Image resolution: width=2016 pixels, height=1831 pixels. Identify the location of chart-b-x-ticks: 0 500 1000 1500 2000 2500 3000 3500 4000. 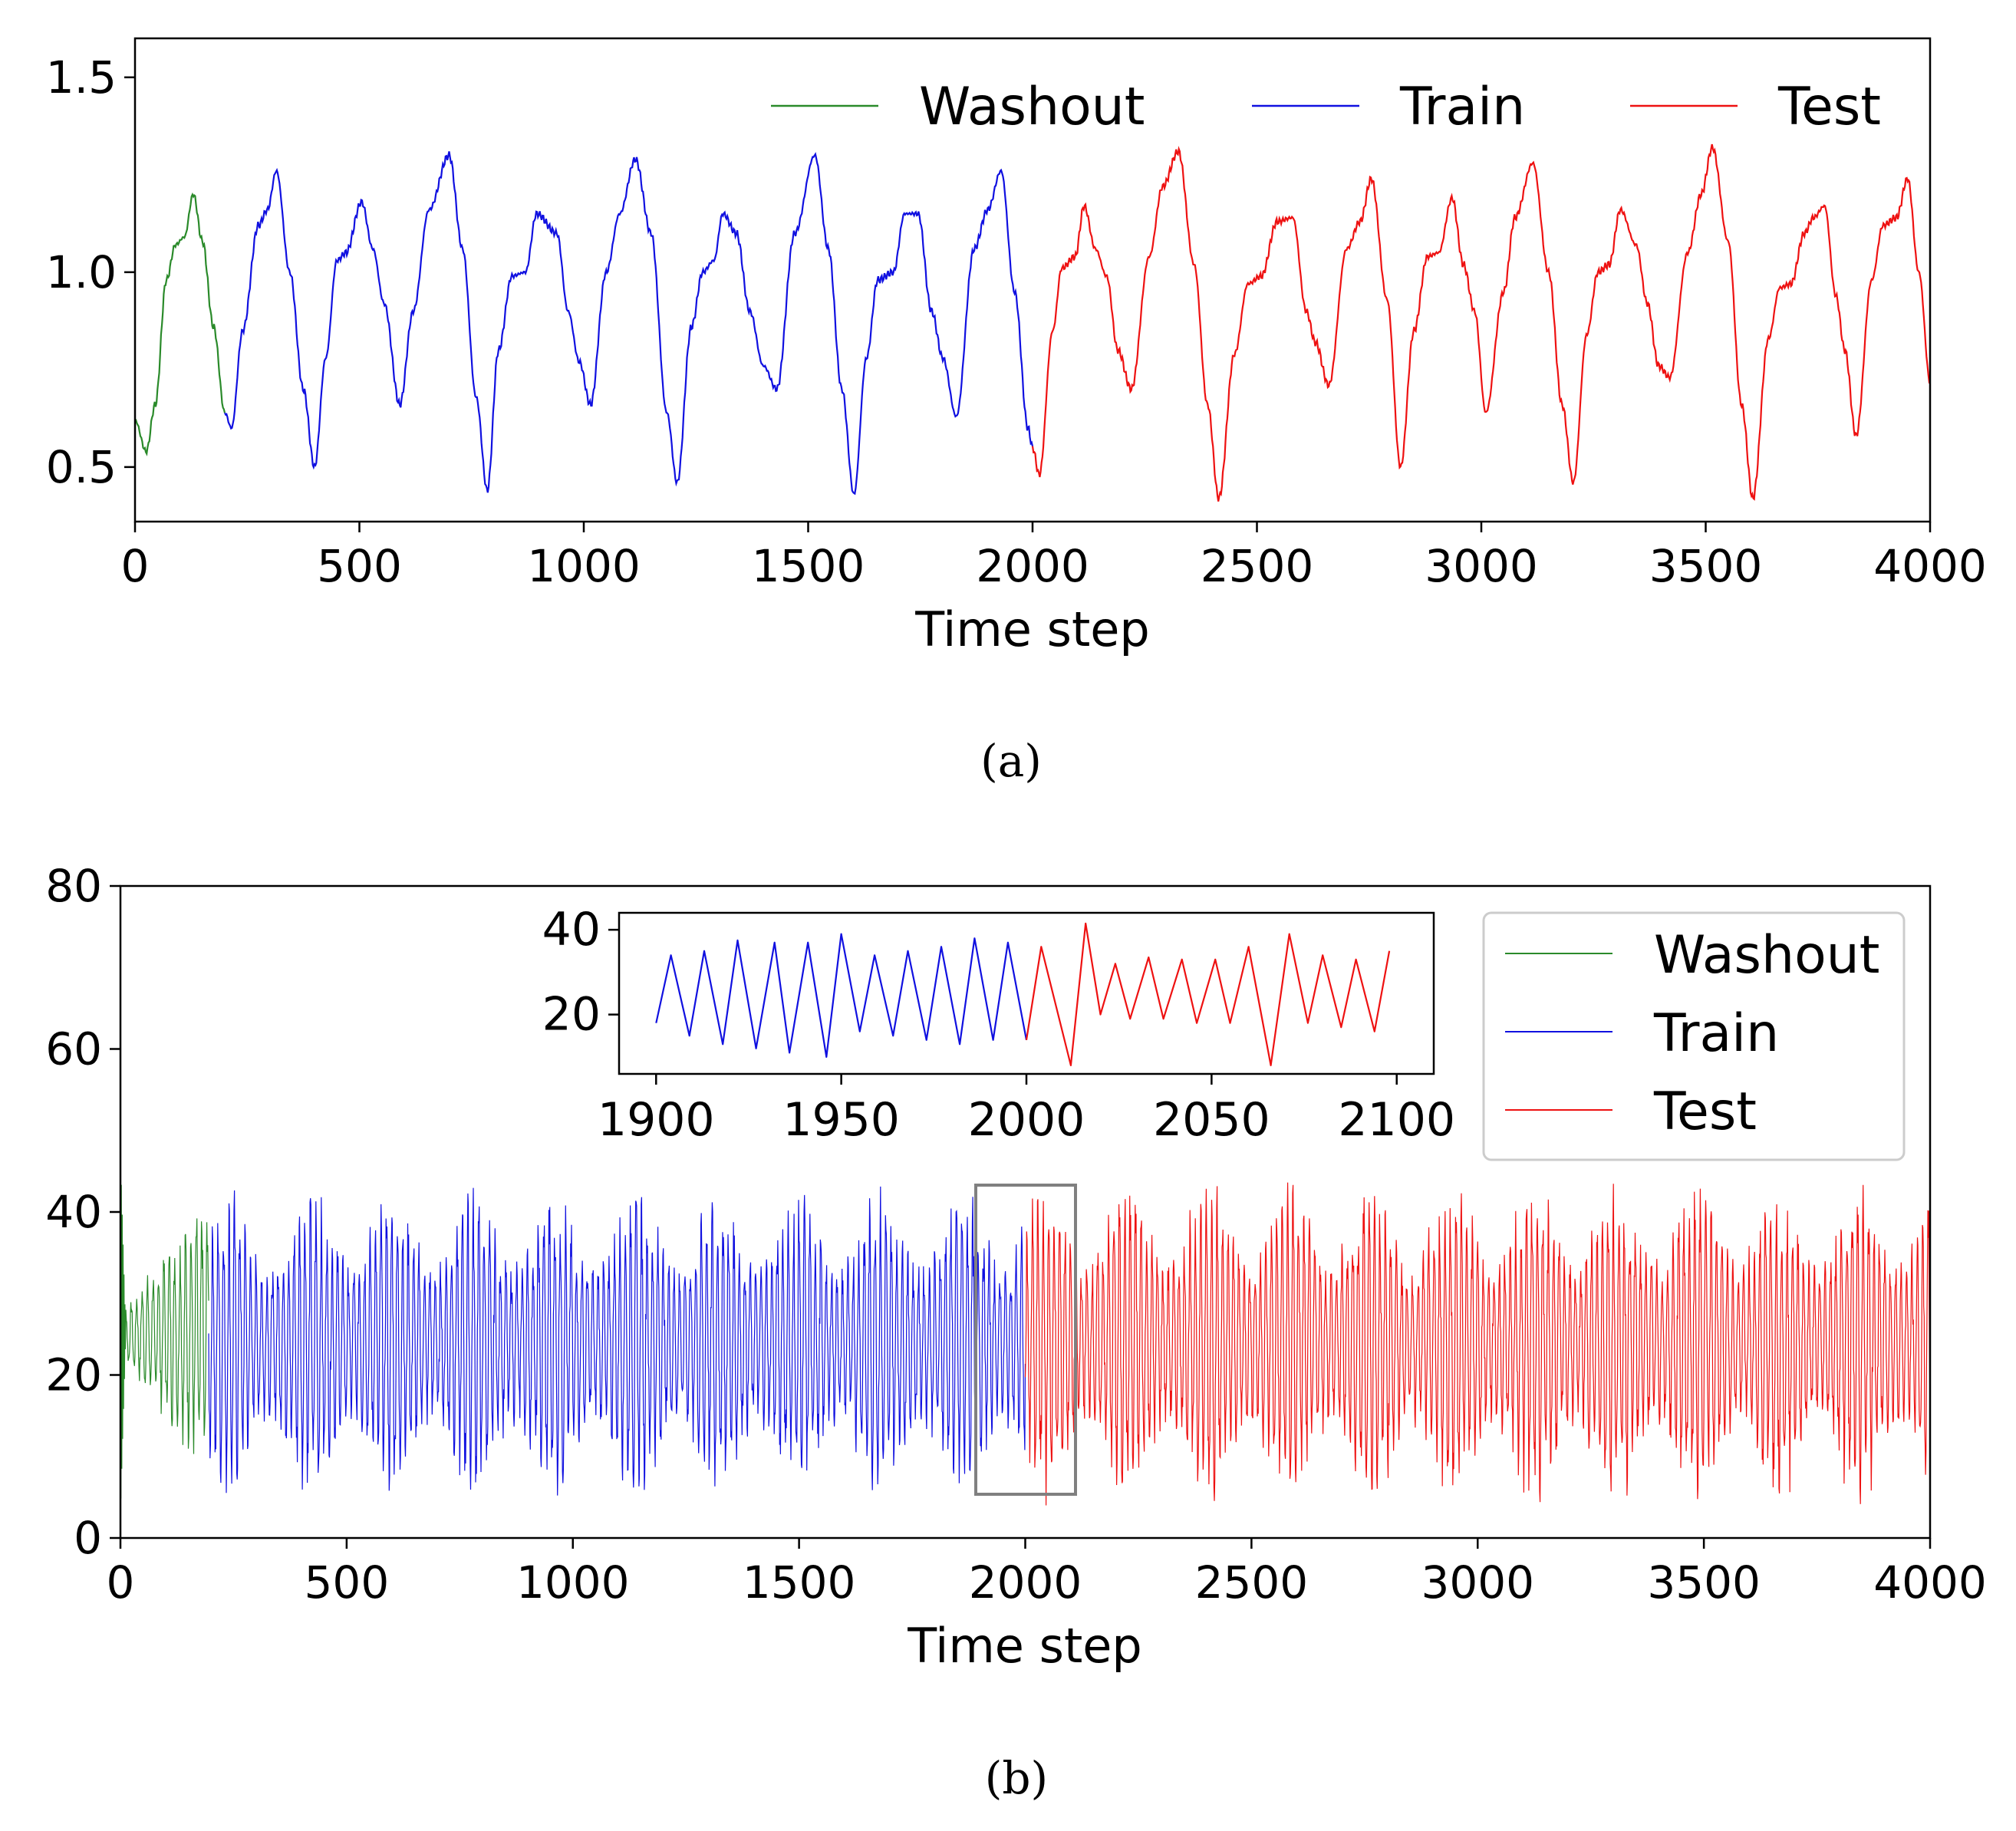
(1047, 1573).